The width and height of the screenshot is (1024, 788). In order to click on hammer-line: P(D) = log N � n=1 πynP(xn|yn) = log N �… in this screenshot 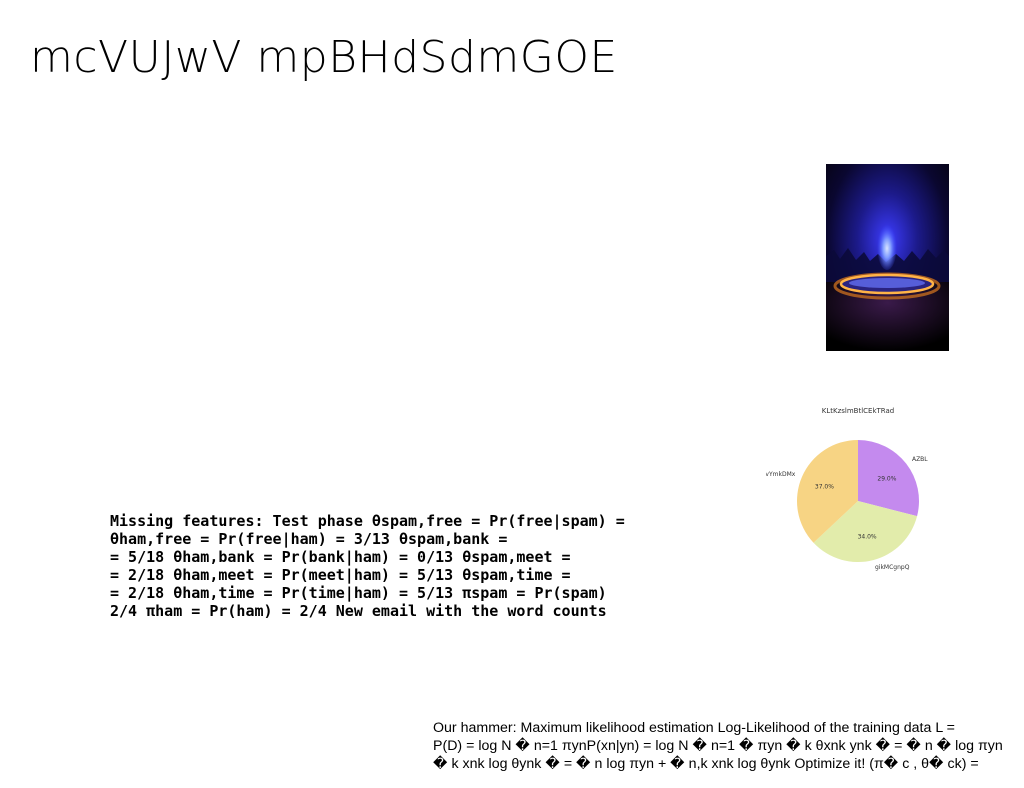, I will do `click(718, 746)`.